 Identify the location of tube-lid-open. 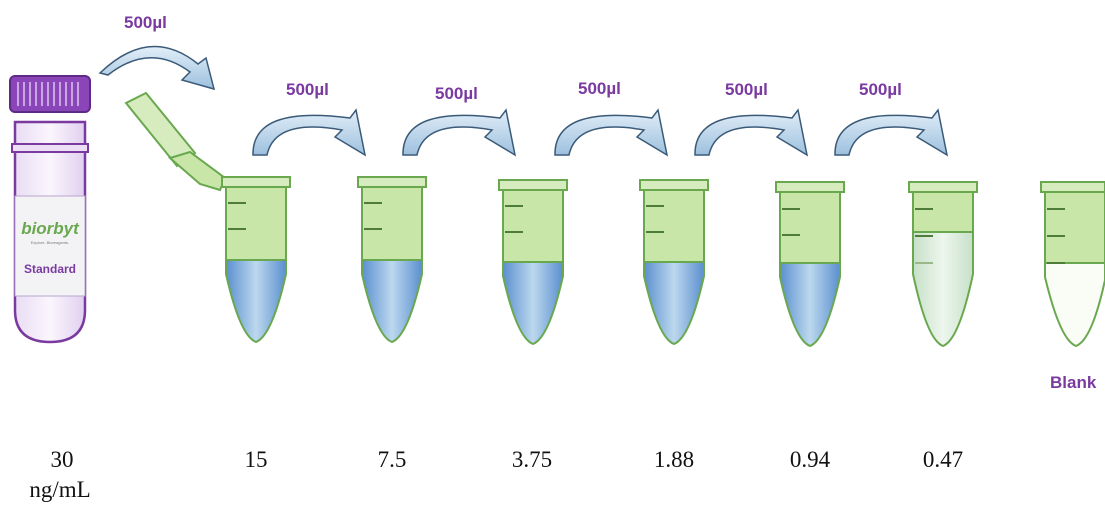
(175, 141).